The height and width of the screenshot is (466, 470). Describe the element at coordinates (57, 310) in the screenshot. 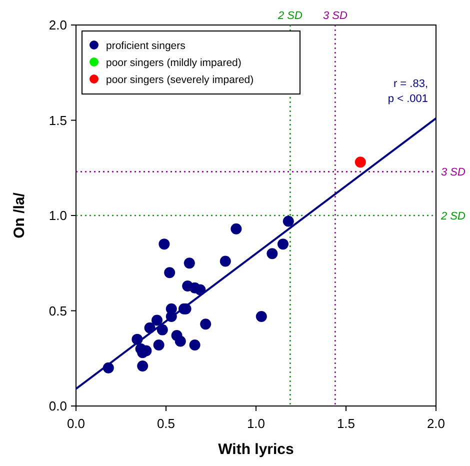

I see `y-tick-label: 0.5` at that location.